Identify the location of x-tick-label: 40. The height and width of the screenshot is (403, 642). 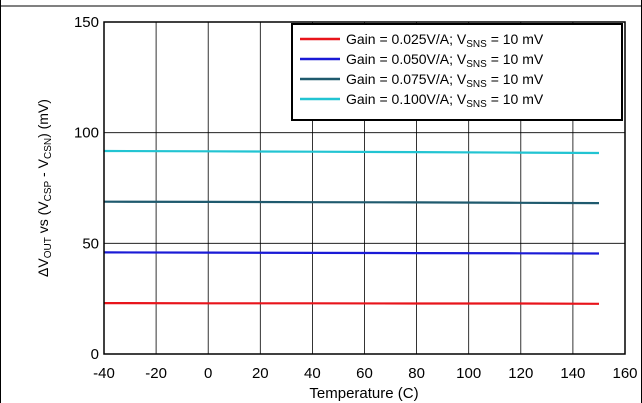
(312, 373).